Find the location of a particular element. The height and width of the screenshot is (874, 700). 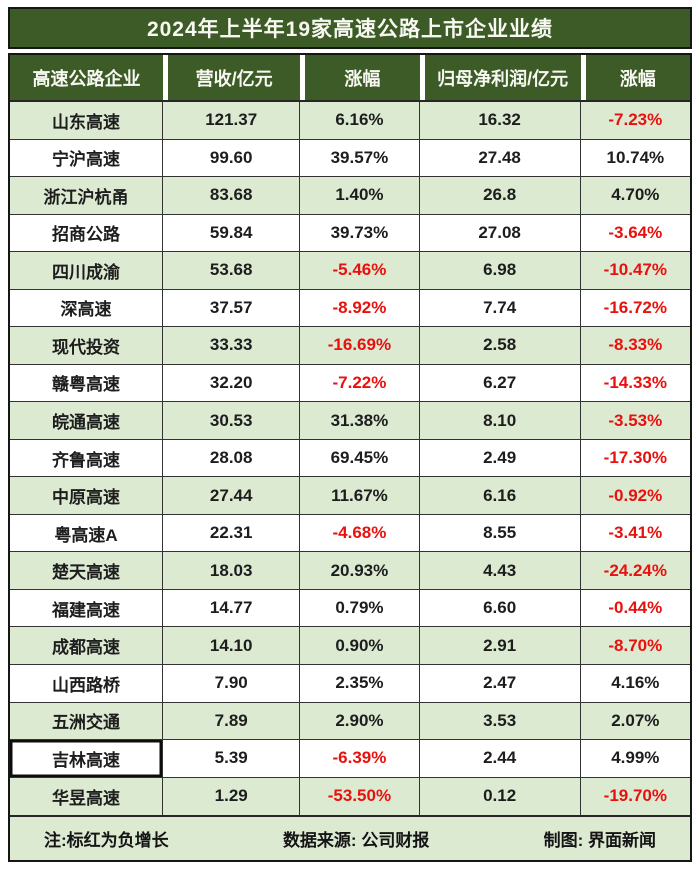

company-cell: 成都高速 is located at coordinates (87, 646).